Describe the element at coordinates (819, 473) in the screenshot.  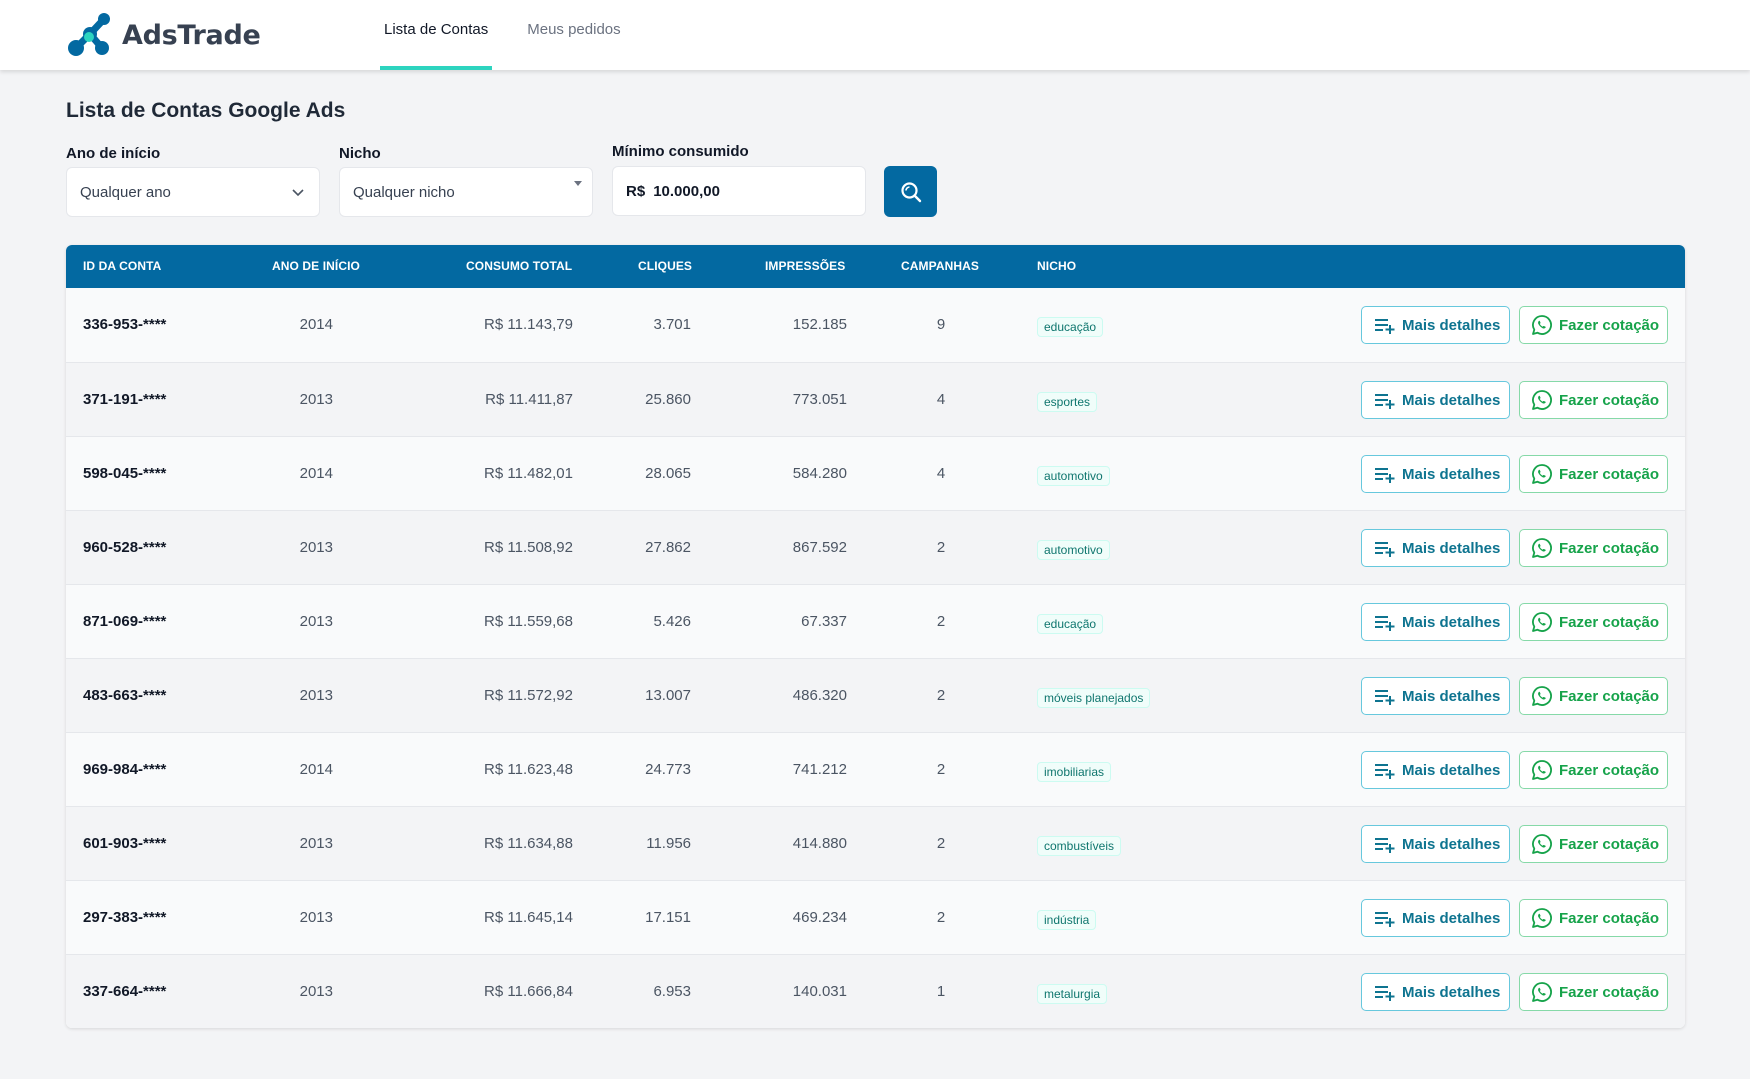
I see `impressions: 584.280` at that location.